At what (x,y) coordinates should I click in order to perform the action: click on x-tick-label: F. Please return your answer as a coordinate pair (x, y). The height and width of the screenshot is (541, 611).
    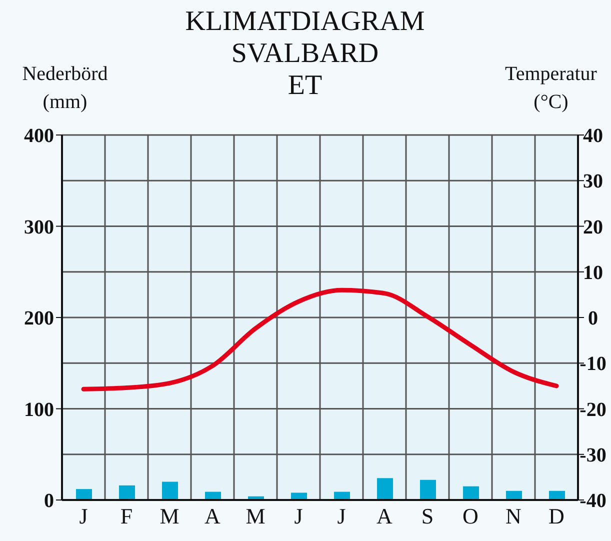
    Looking at the image, I should click on (126, 516).